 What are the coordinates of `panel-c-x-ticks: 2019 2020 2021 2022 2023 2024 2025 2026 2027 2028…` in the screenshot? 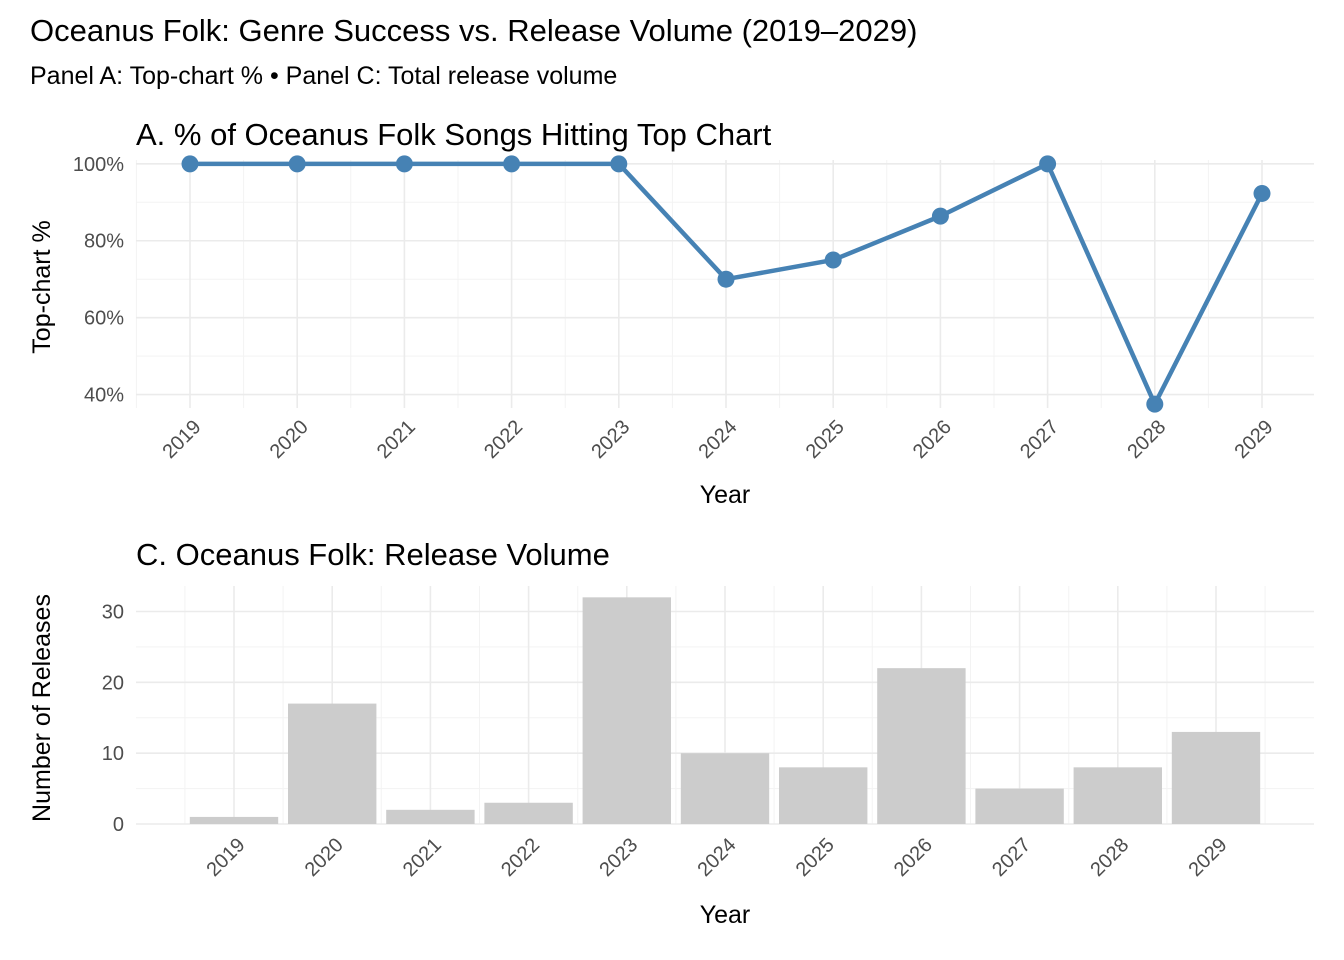 It's located at (717, 857).